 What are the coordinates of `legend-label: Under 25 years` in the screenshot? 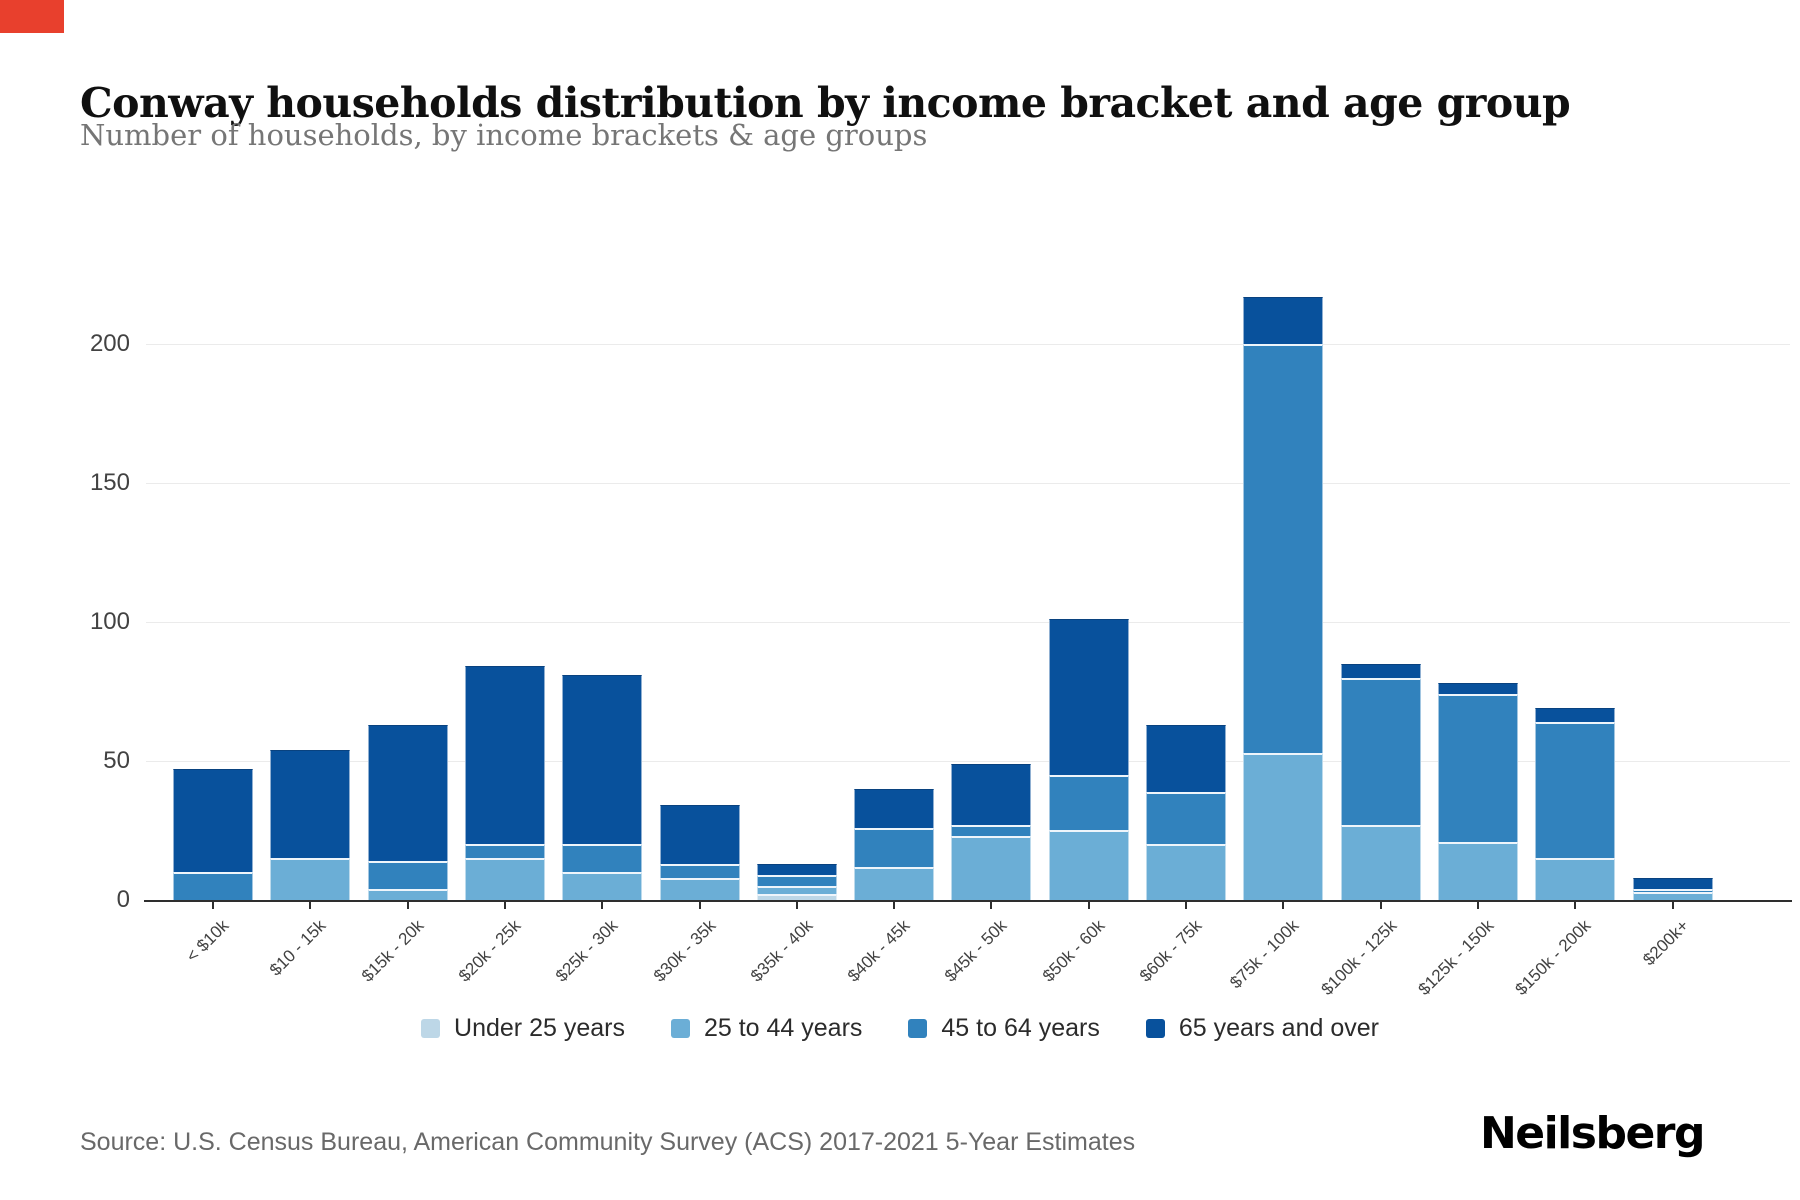 It's located at (539, 1028).